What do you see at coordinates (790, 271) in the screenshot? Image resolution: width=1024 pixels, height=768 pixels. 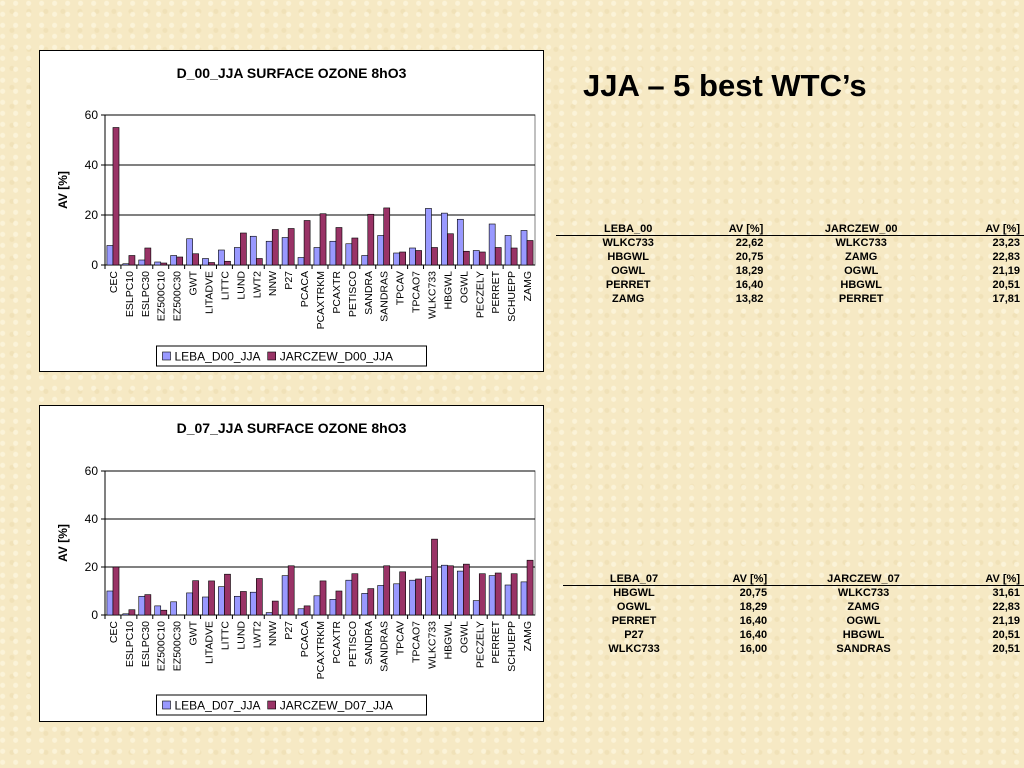 I see `table-row: OGWL 18,29 OGWL 21,19` at bounding box center [790, 271].